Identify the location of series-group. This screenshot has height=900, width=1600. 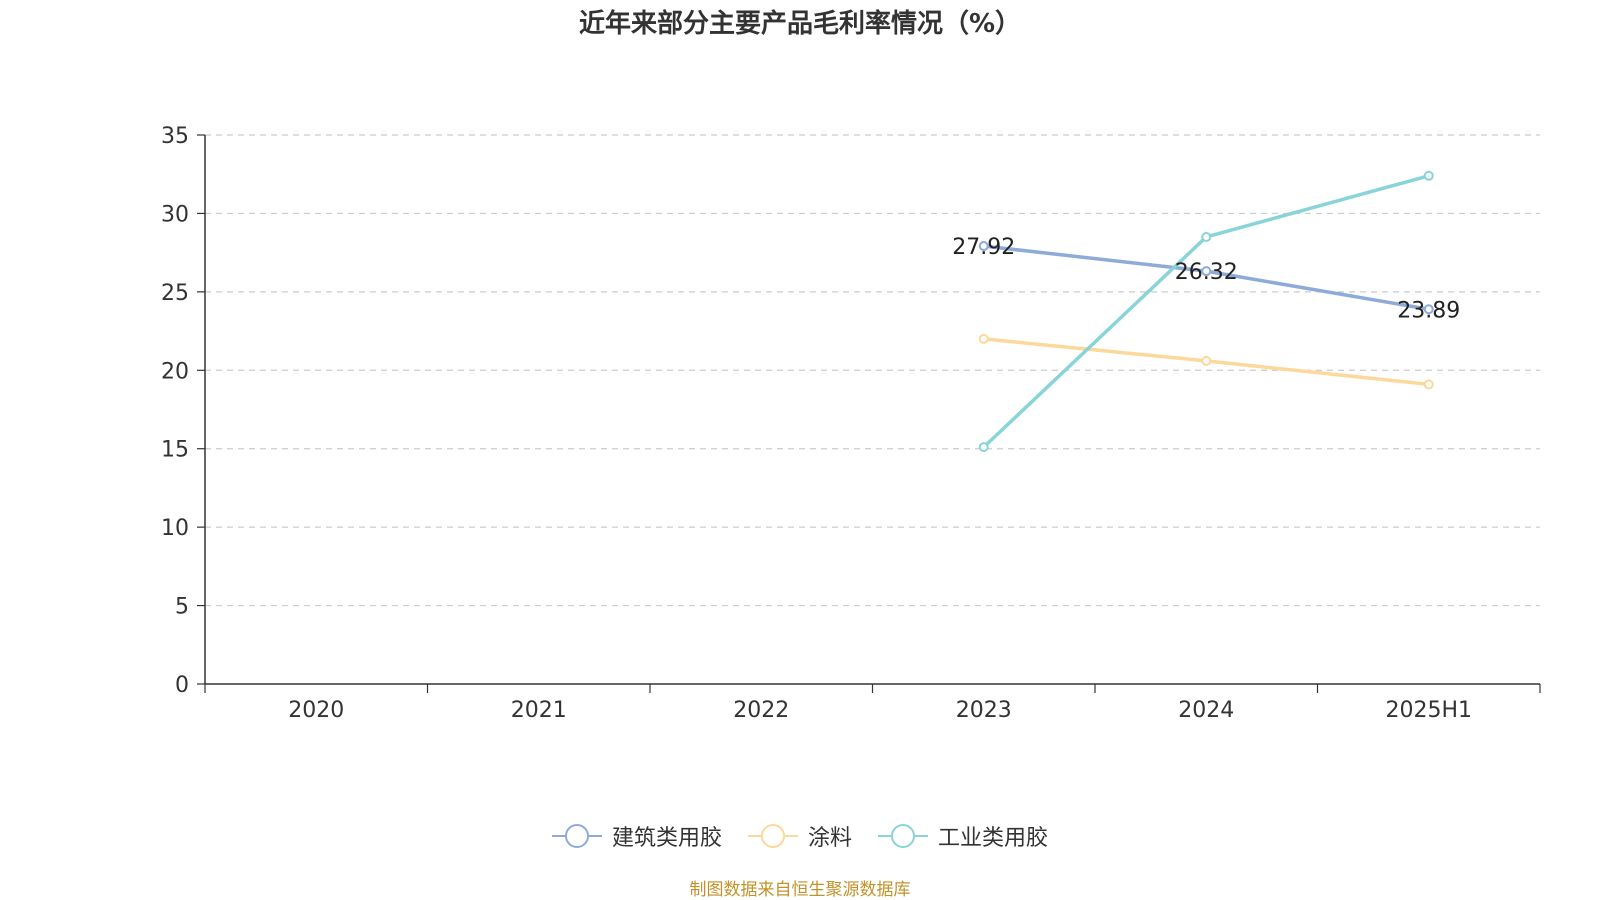
(1206, 311).